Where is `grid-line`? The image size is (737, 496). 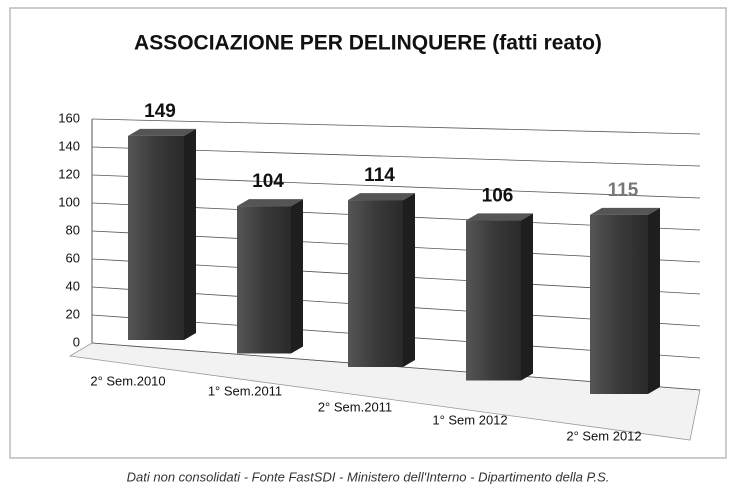
grid-line is located at coordinates (396, 126).